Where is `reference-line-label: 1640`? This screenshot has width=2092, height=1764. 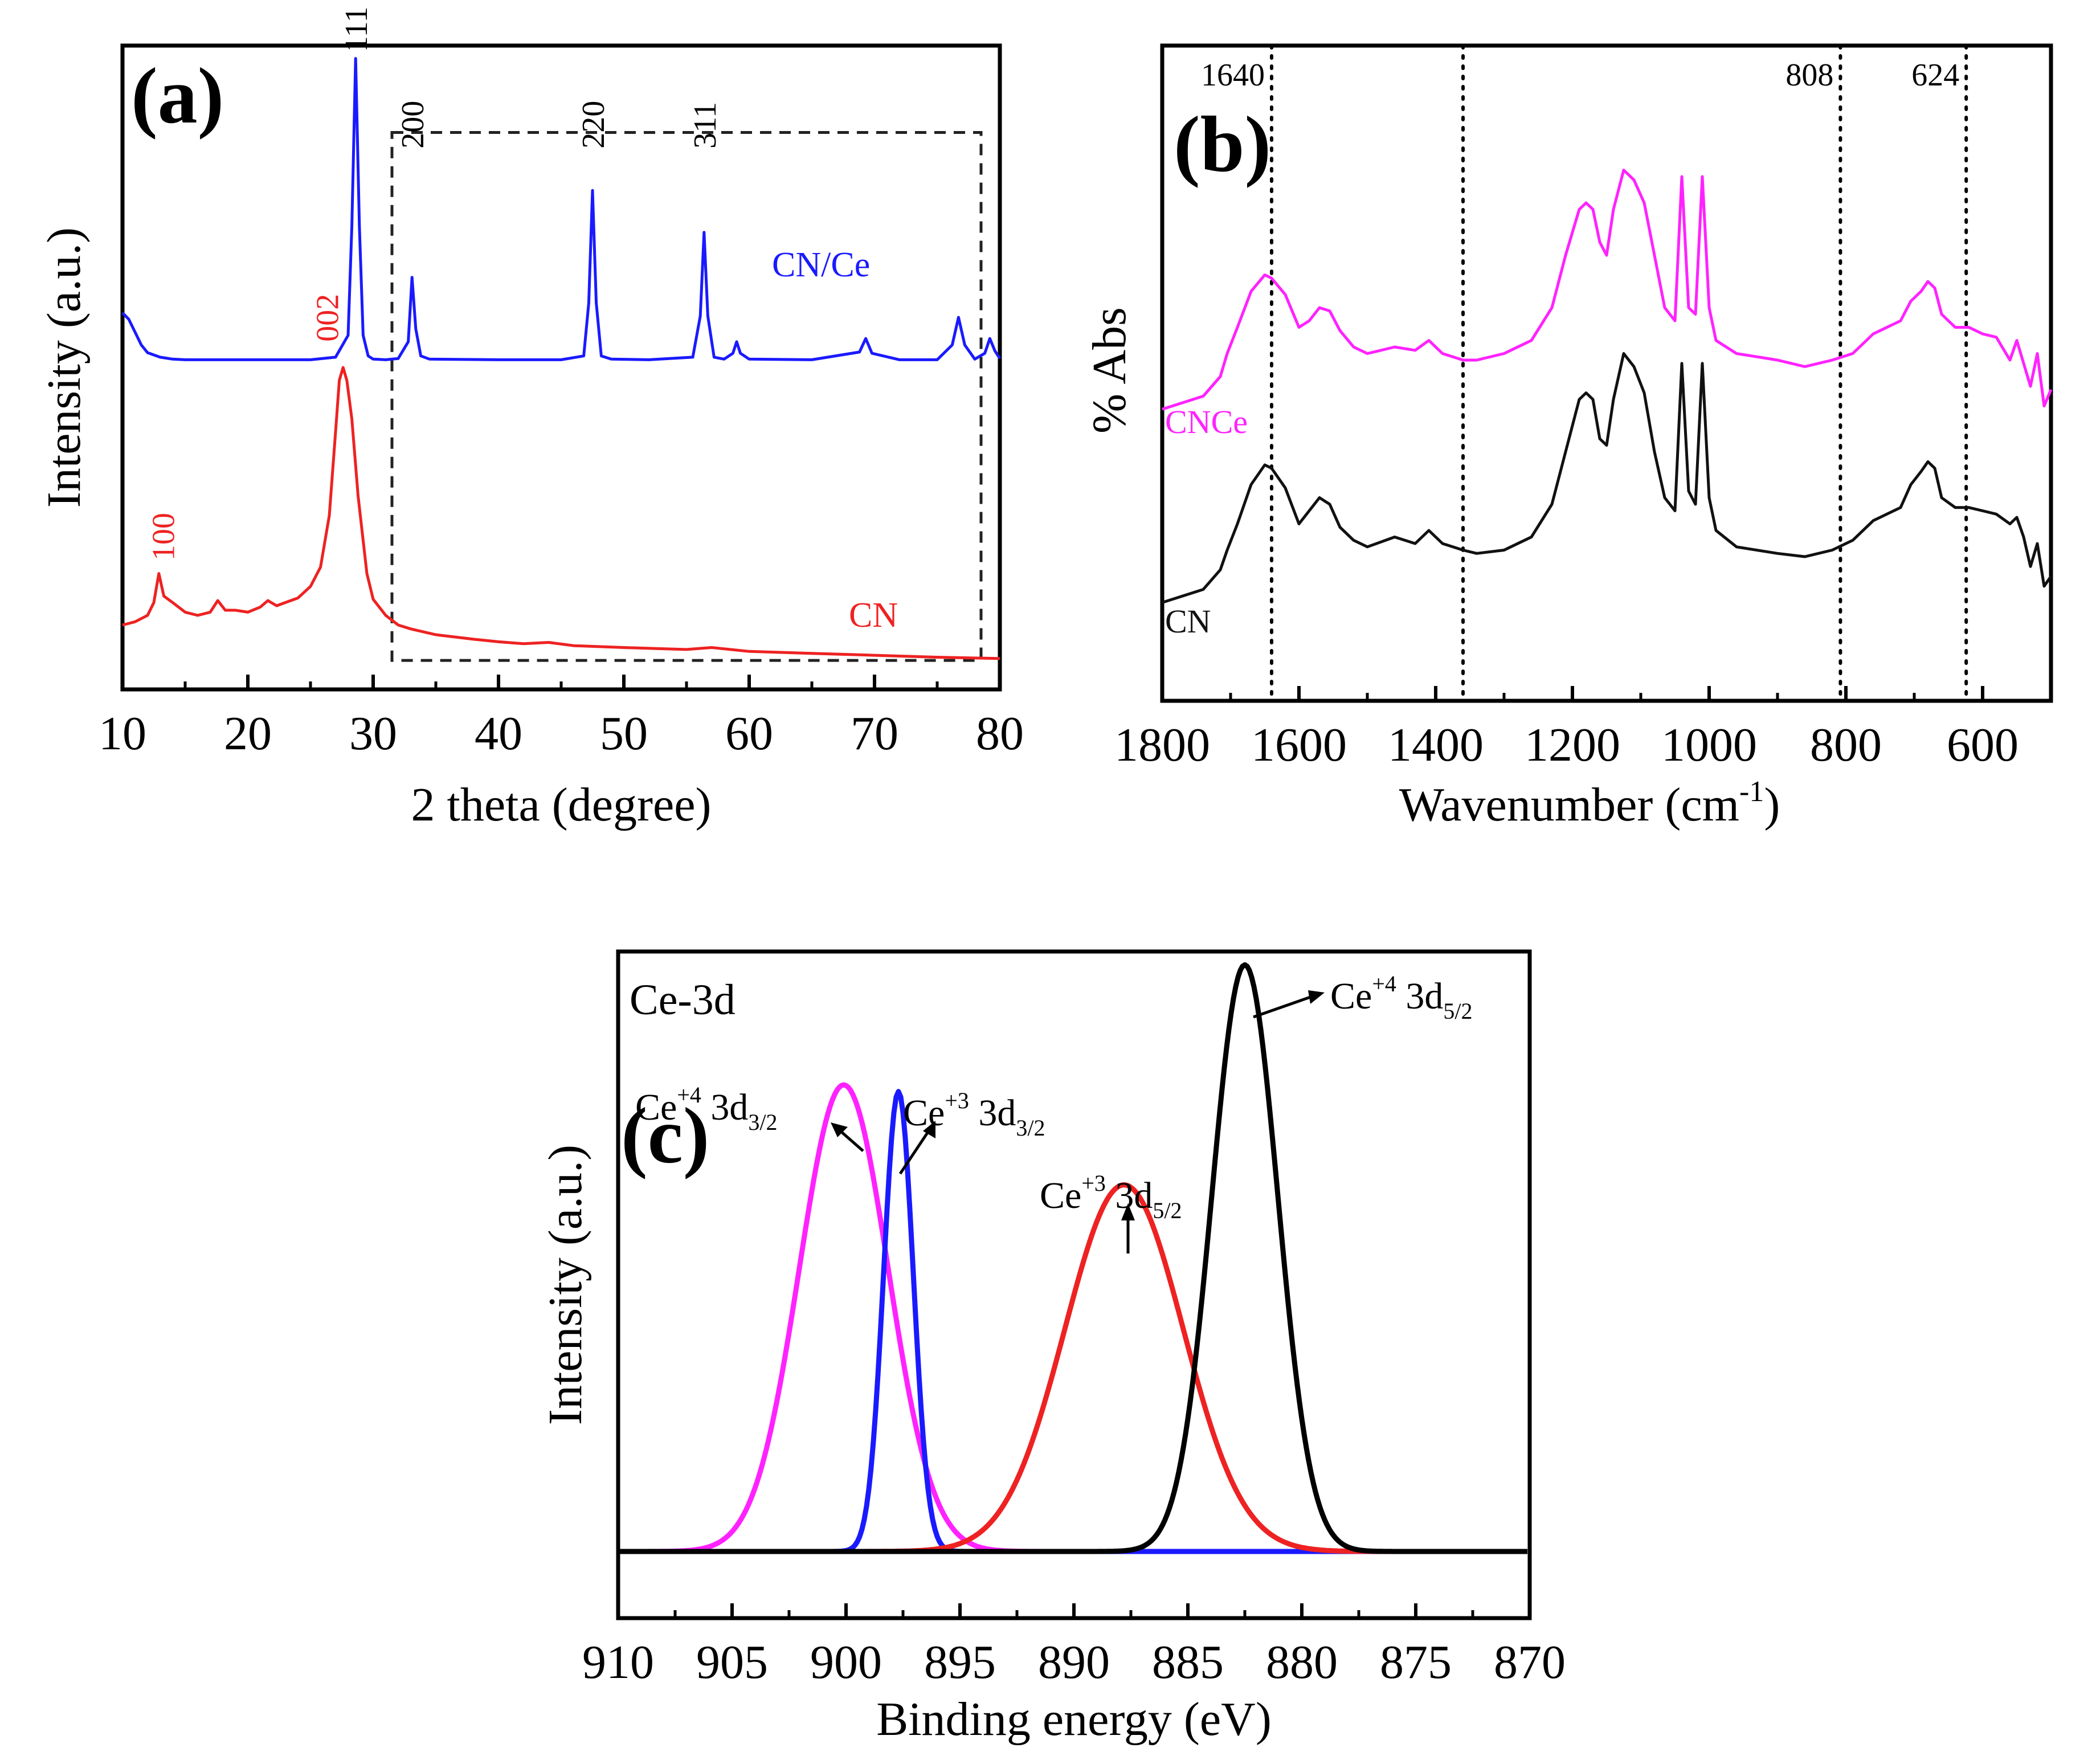 reference-line-label: 1640 is located at coordinates (1233, 75).